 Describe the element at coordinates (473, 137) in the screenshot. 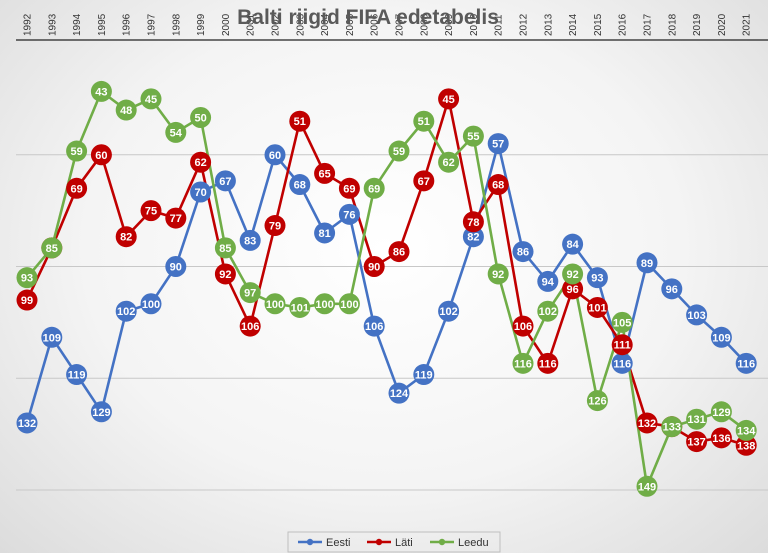

I see `data-label: 55` at that location.